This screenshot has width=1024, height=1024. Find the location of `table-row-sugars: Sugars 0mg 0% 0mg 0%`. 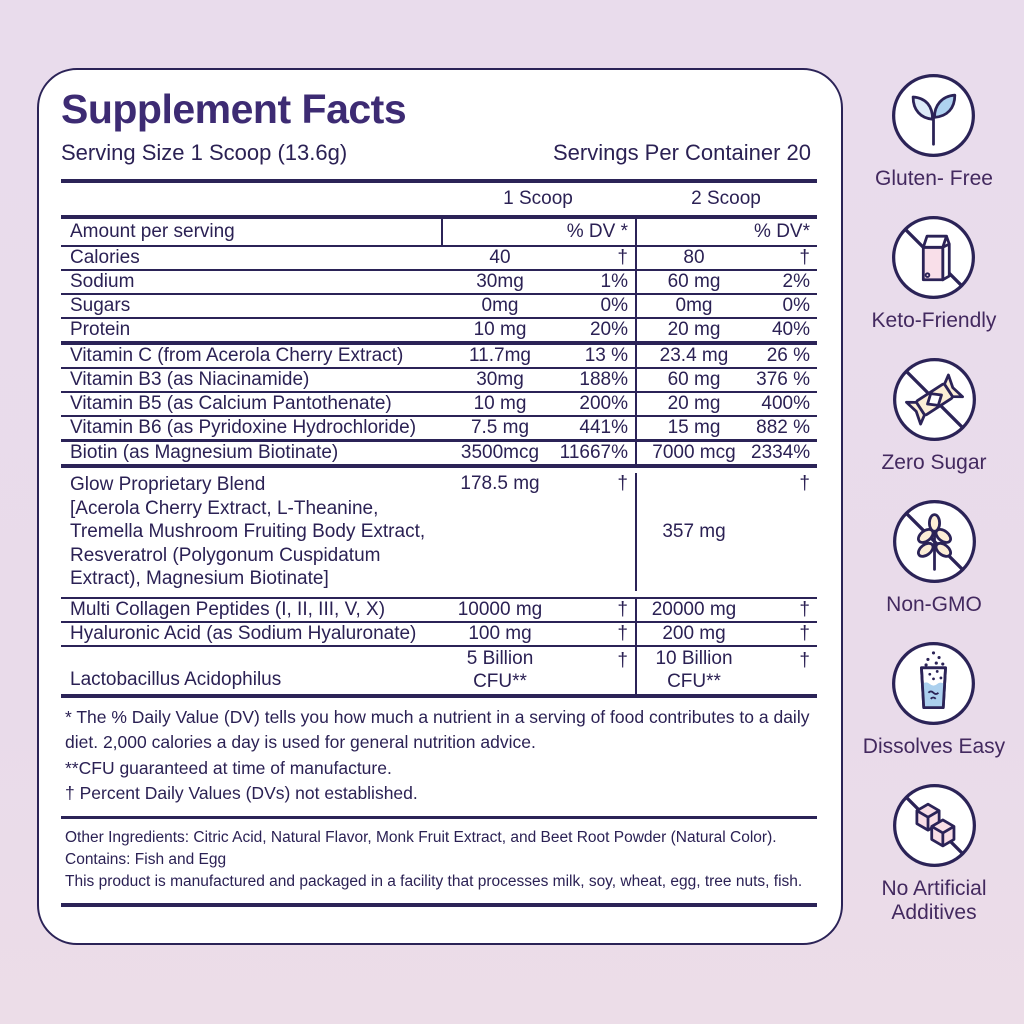

table-row-sugars: Sugars 0mg 0% 0mg 0% is located at coordinates (439, 305).